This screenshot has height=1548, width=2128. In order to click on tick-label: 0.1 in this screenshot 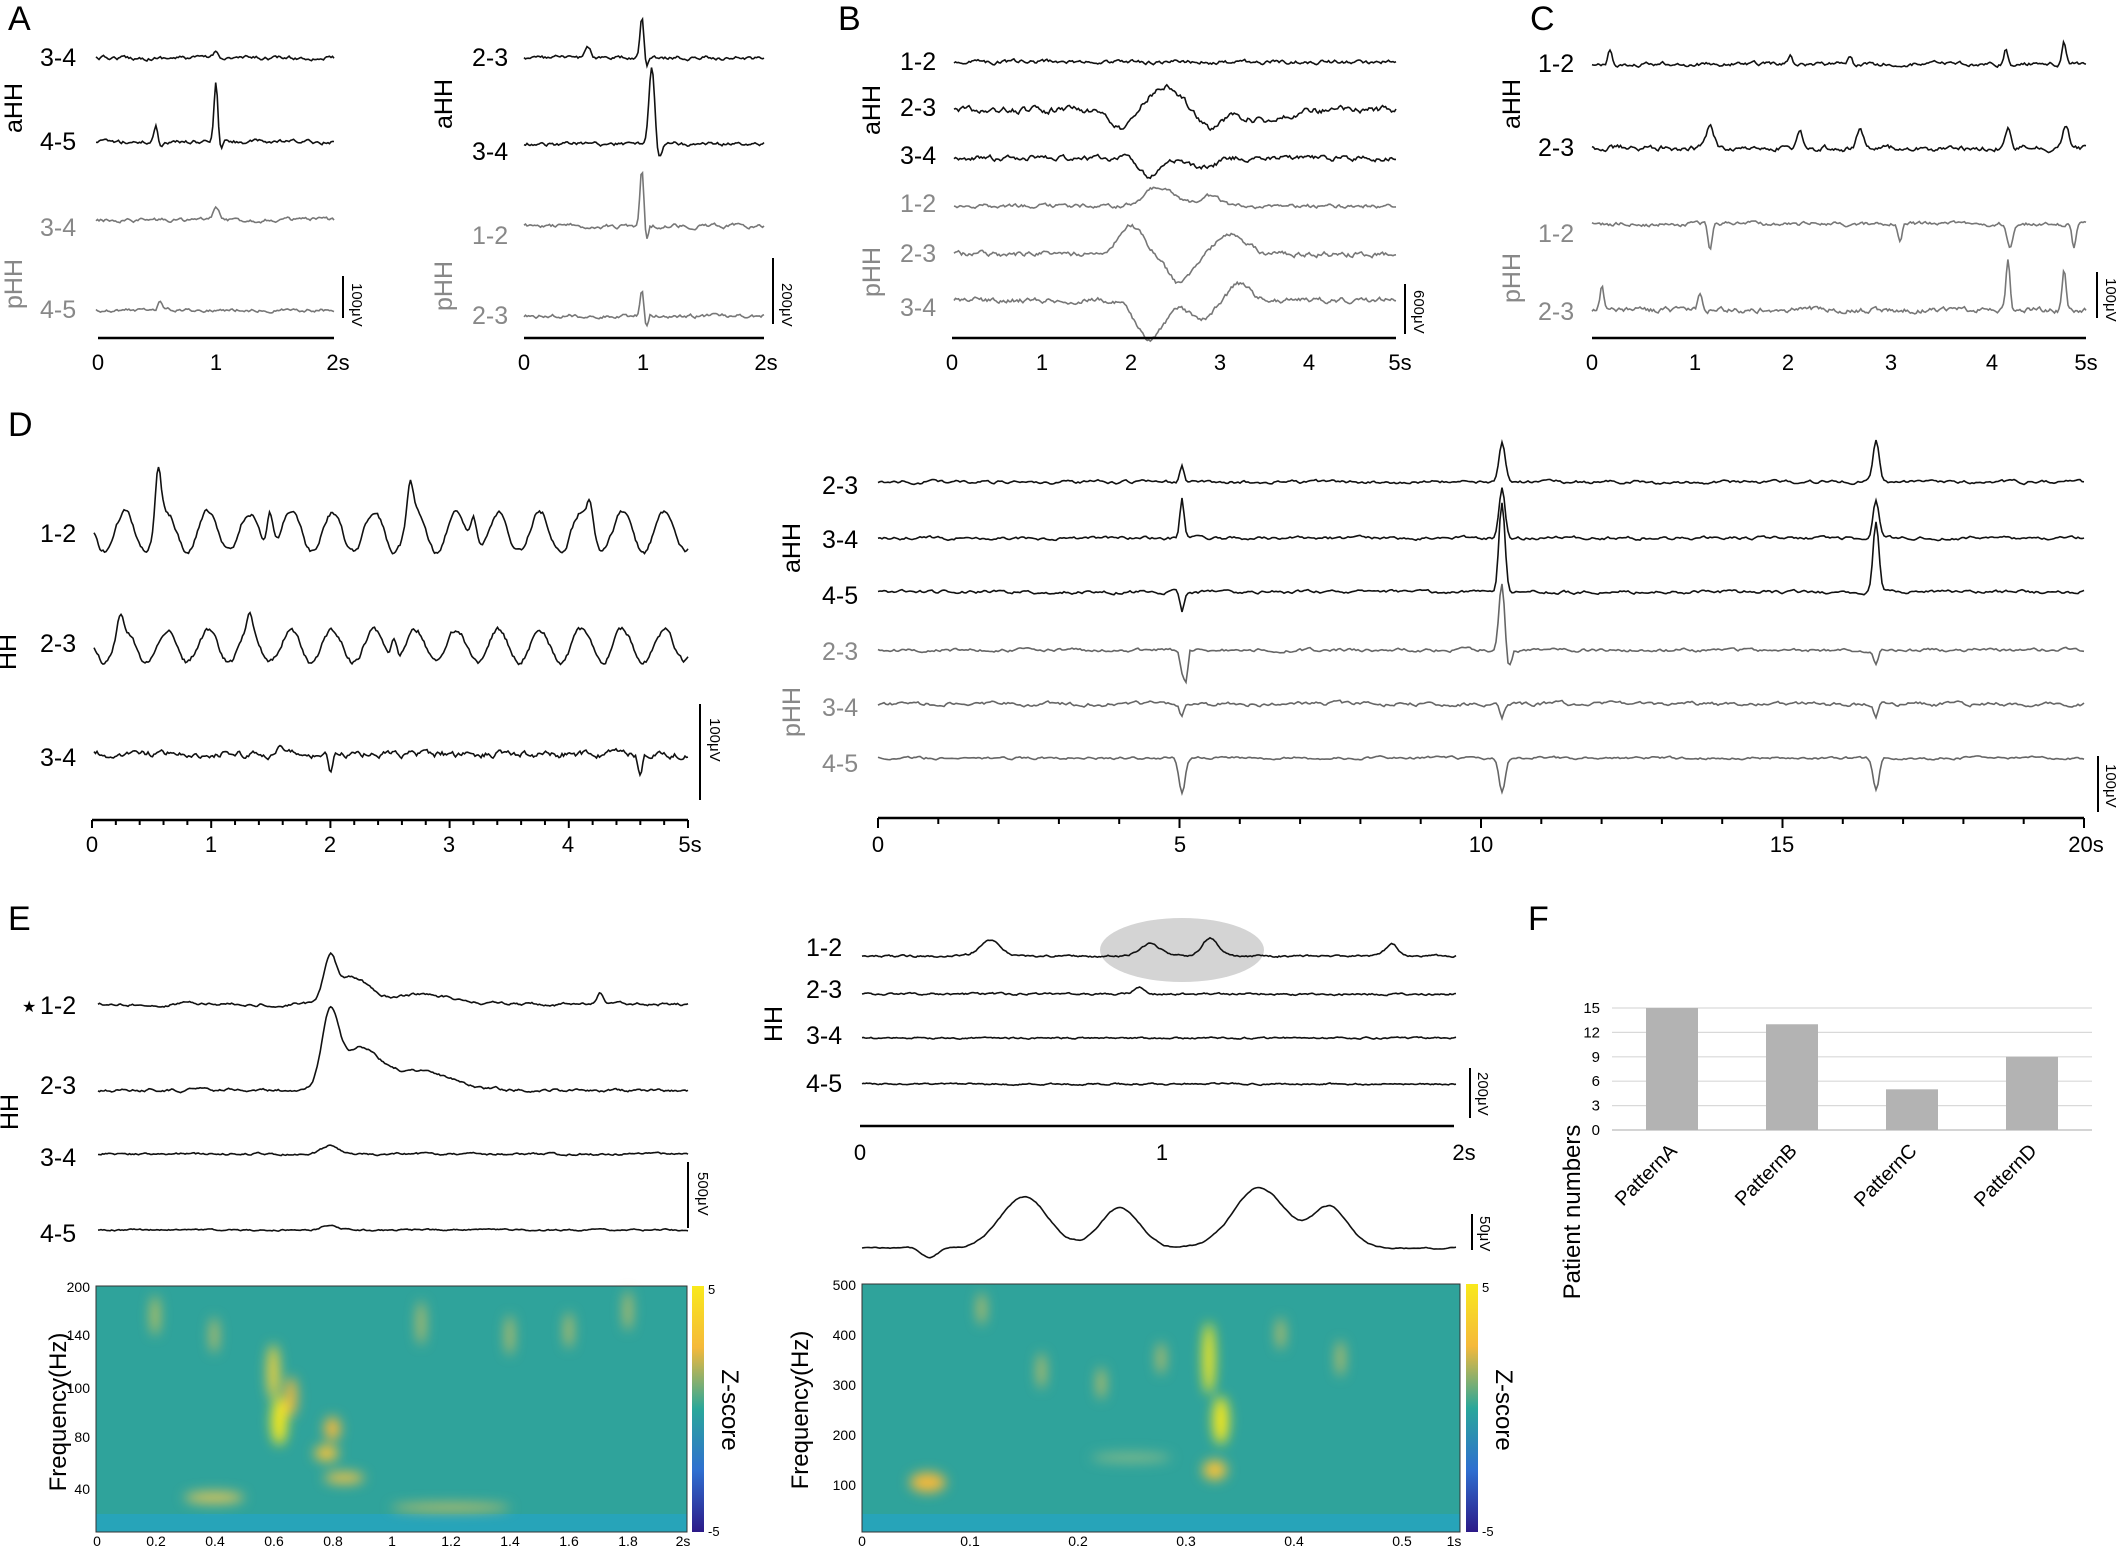, I will do `click(970, 1540)`.